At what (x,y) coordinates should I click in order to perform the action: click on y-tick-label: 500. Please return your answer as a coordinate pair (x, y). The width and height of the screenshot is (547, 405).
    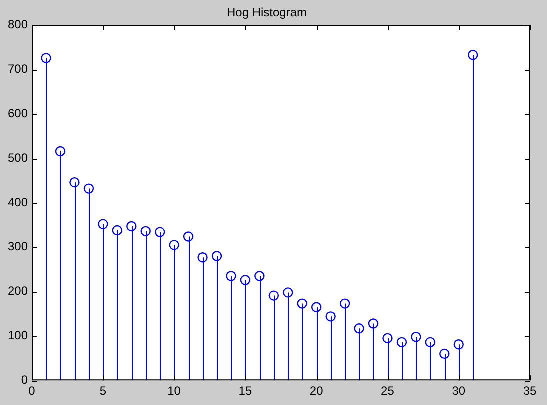
    Looking at the image, I should click on (18, 157).